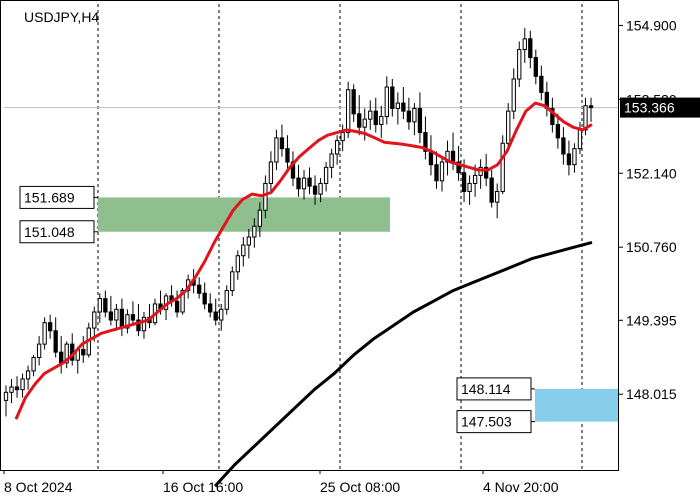 The width and height of the screenshot is (700, 500). Describe the element at coordinates (660, 107) in the screenshot. I see `current-price-badge` at that location.